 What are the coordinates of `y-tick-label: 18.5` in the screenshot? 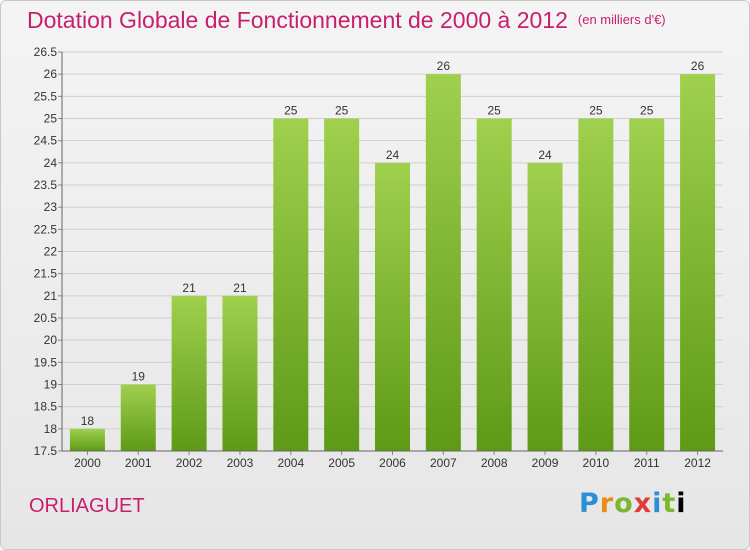 It's located at (46, 407).